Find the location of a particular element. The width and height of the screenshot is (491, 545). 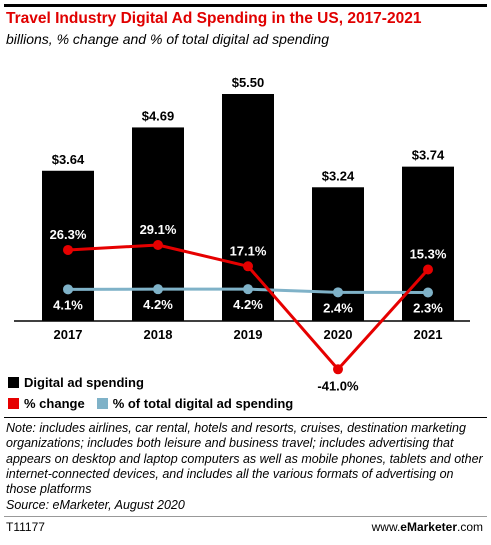

bar-value-label-2018: $4.69 is located at coordinates (158, 115).